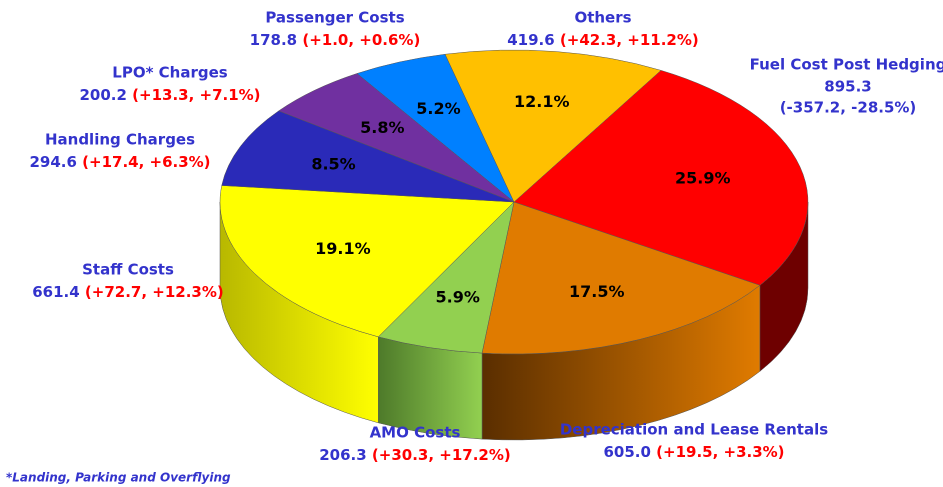 Image resolution: width=943 pixels, height=487 pixels. I want to click on percent-label: 17.5%, so click(597, 291).